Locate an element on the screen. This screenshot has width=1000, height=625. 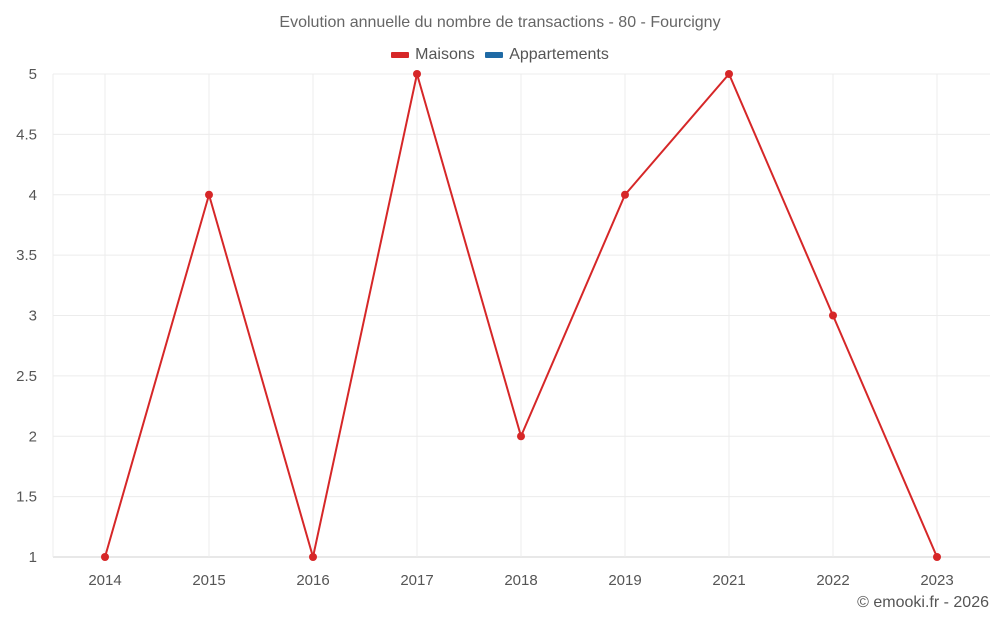
x-tick-label: 2018 is located at coordinates (520, 580).